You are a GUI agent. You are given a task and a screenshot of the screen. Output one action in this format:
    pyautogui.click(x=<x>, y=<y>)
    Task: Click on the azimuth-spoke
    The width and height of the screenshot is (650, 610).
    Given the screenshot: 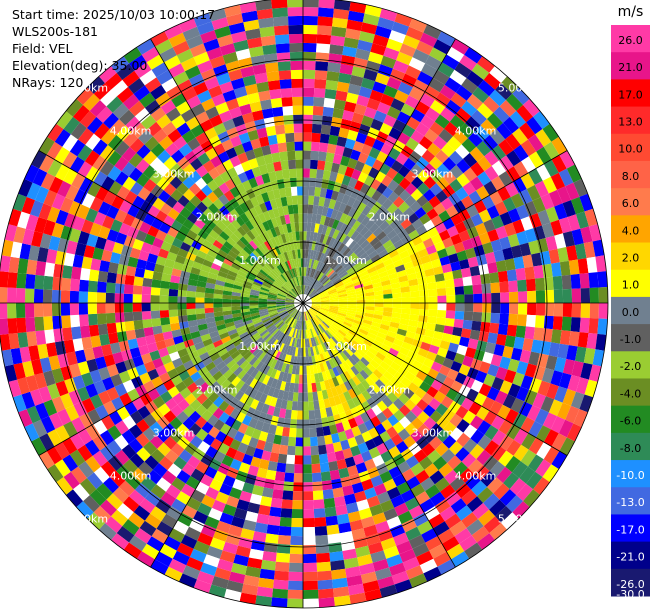 What is the action you would take?
    pyautogui.click(x=435, y=227)
    